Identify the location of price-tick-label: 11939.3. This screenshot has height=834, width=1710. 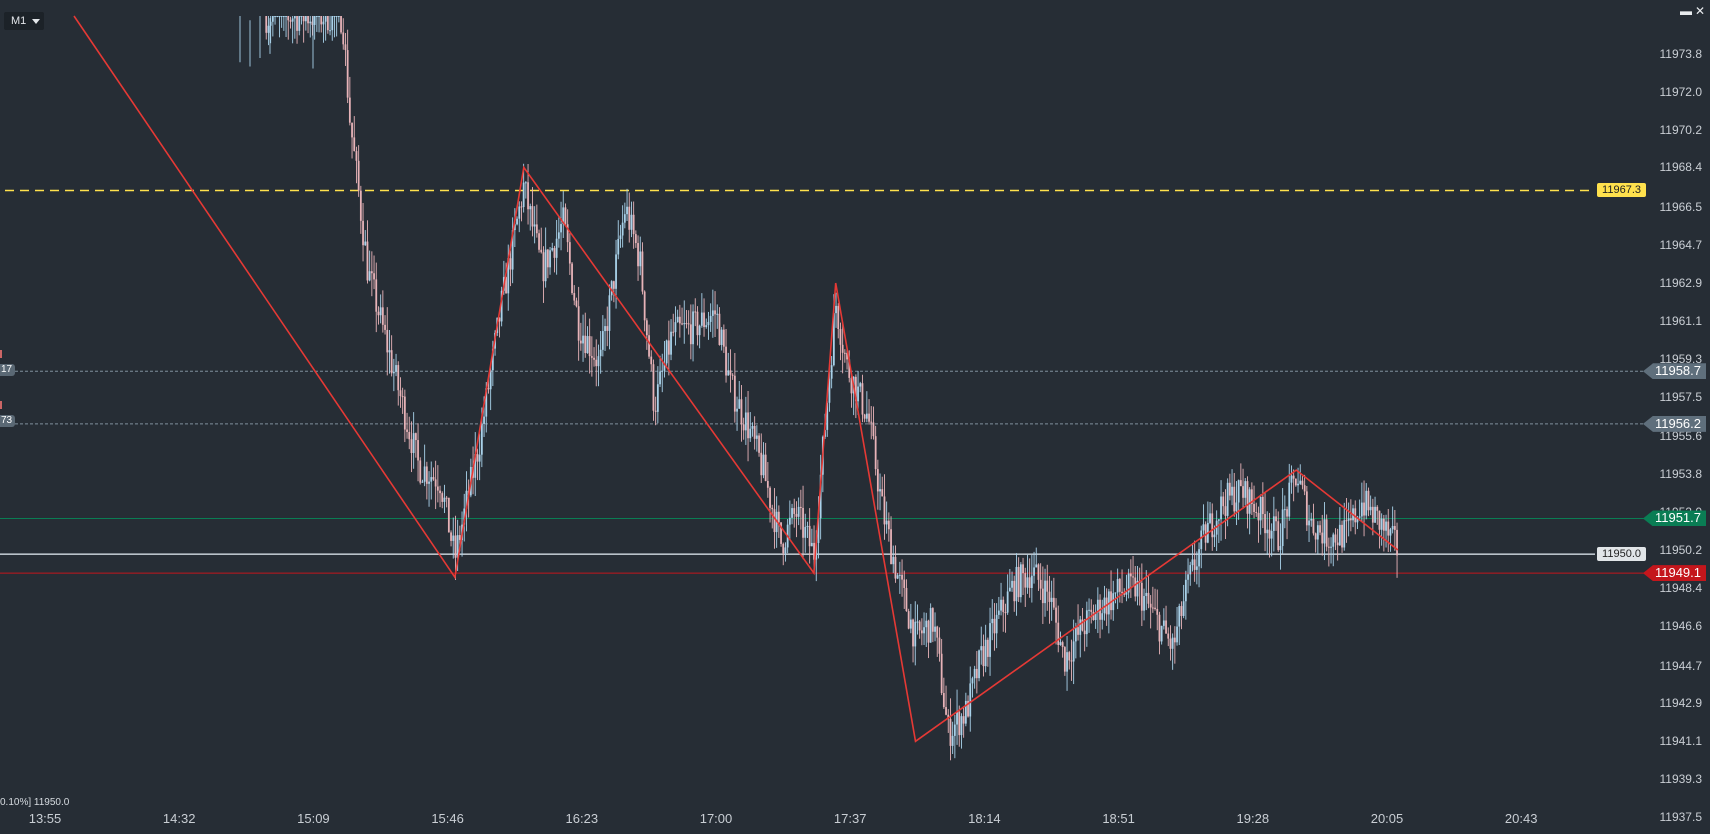
(1681, 779).